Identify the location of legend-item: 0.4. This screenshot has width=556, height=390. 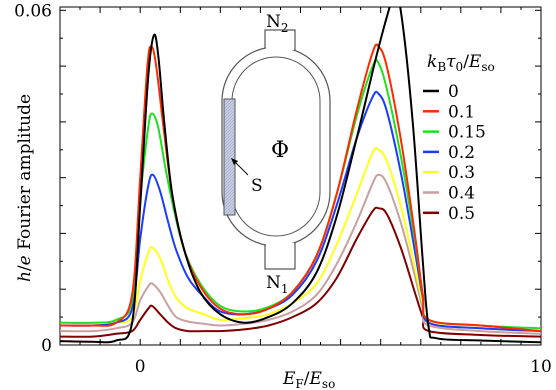
(449, 194).